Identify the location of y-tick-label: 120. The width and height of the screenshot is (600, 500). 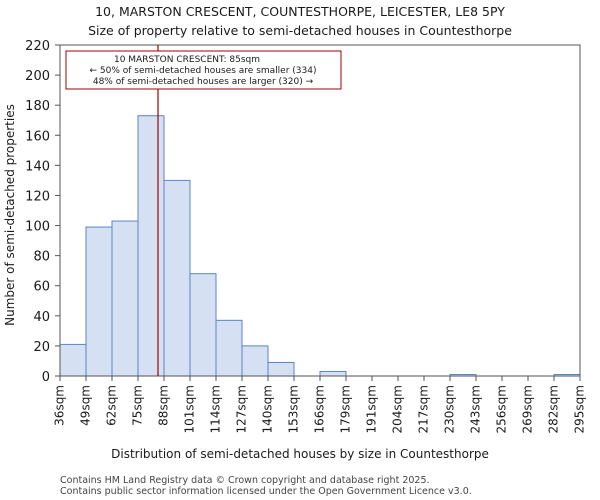
(37, 196).